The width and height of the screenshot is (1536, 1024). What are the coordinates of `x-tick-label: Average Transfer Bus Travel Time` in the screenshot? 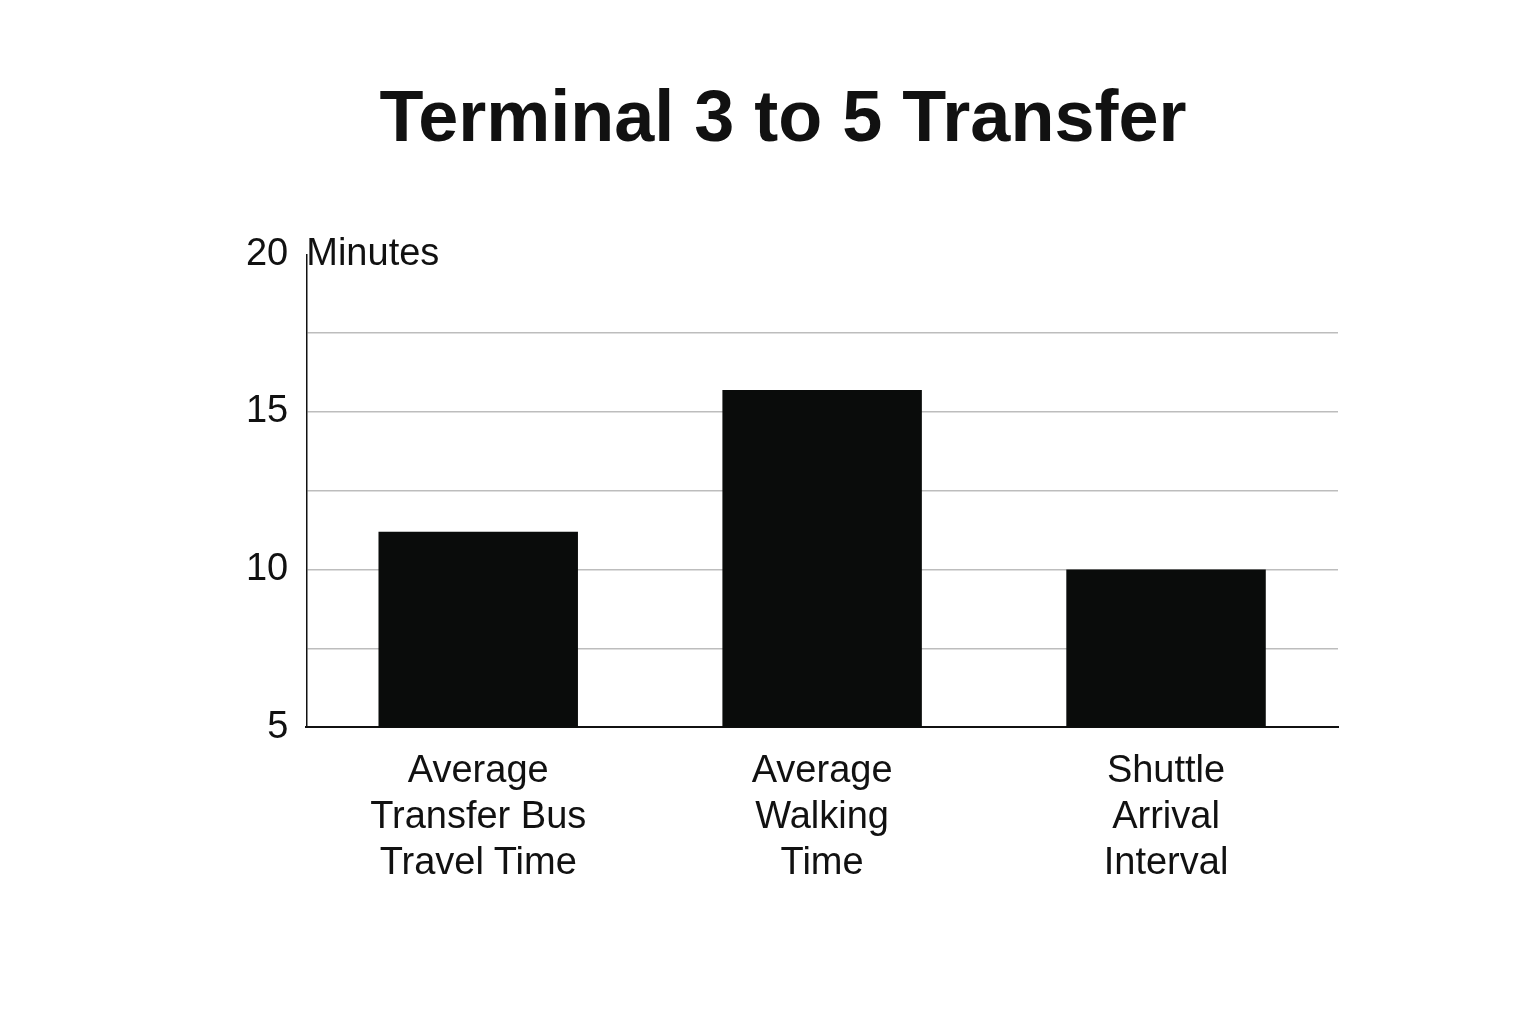 It's located at (478, 815).